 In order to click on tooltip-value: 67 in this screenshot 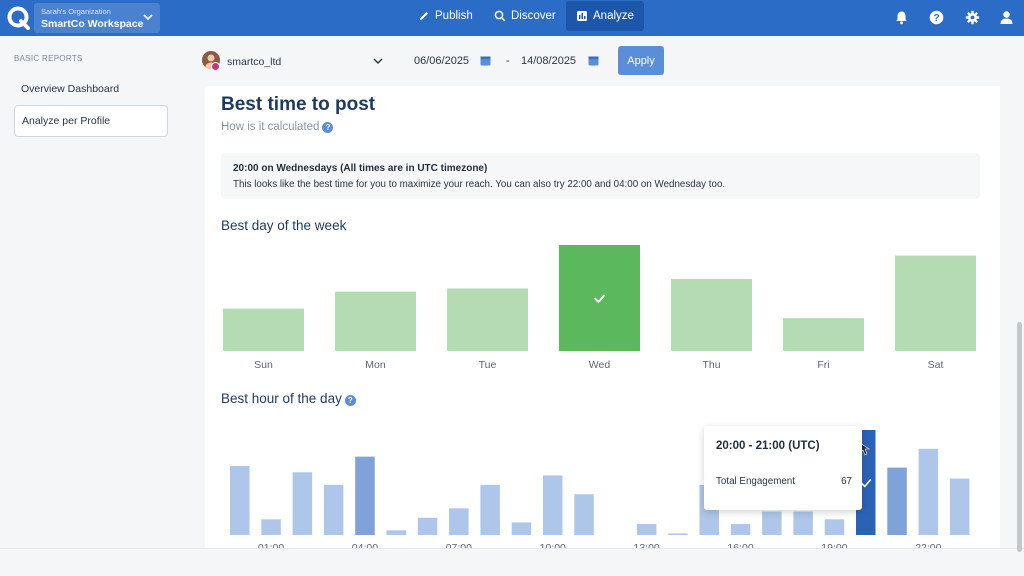, I will do `click(846, 481)`.